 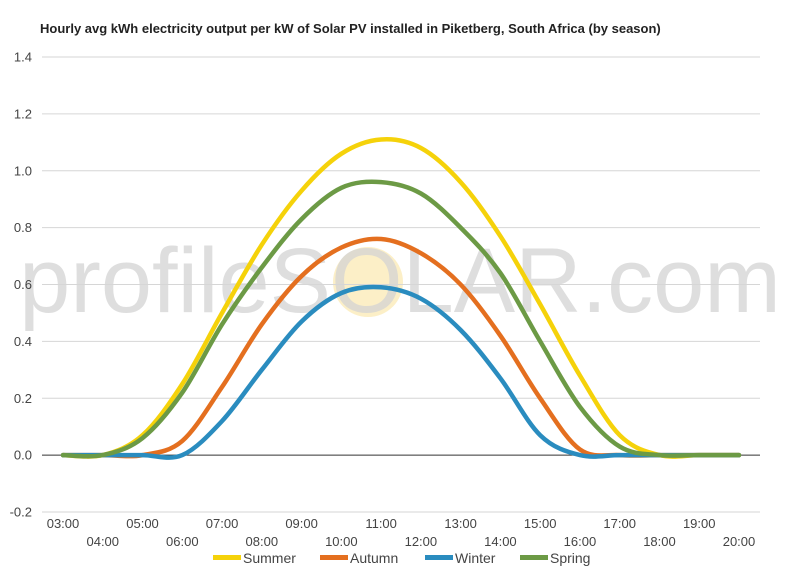 I want to click on x-tick-label: 12:00, so click(x=421, y=541).